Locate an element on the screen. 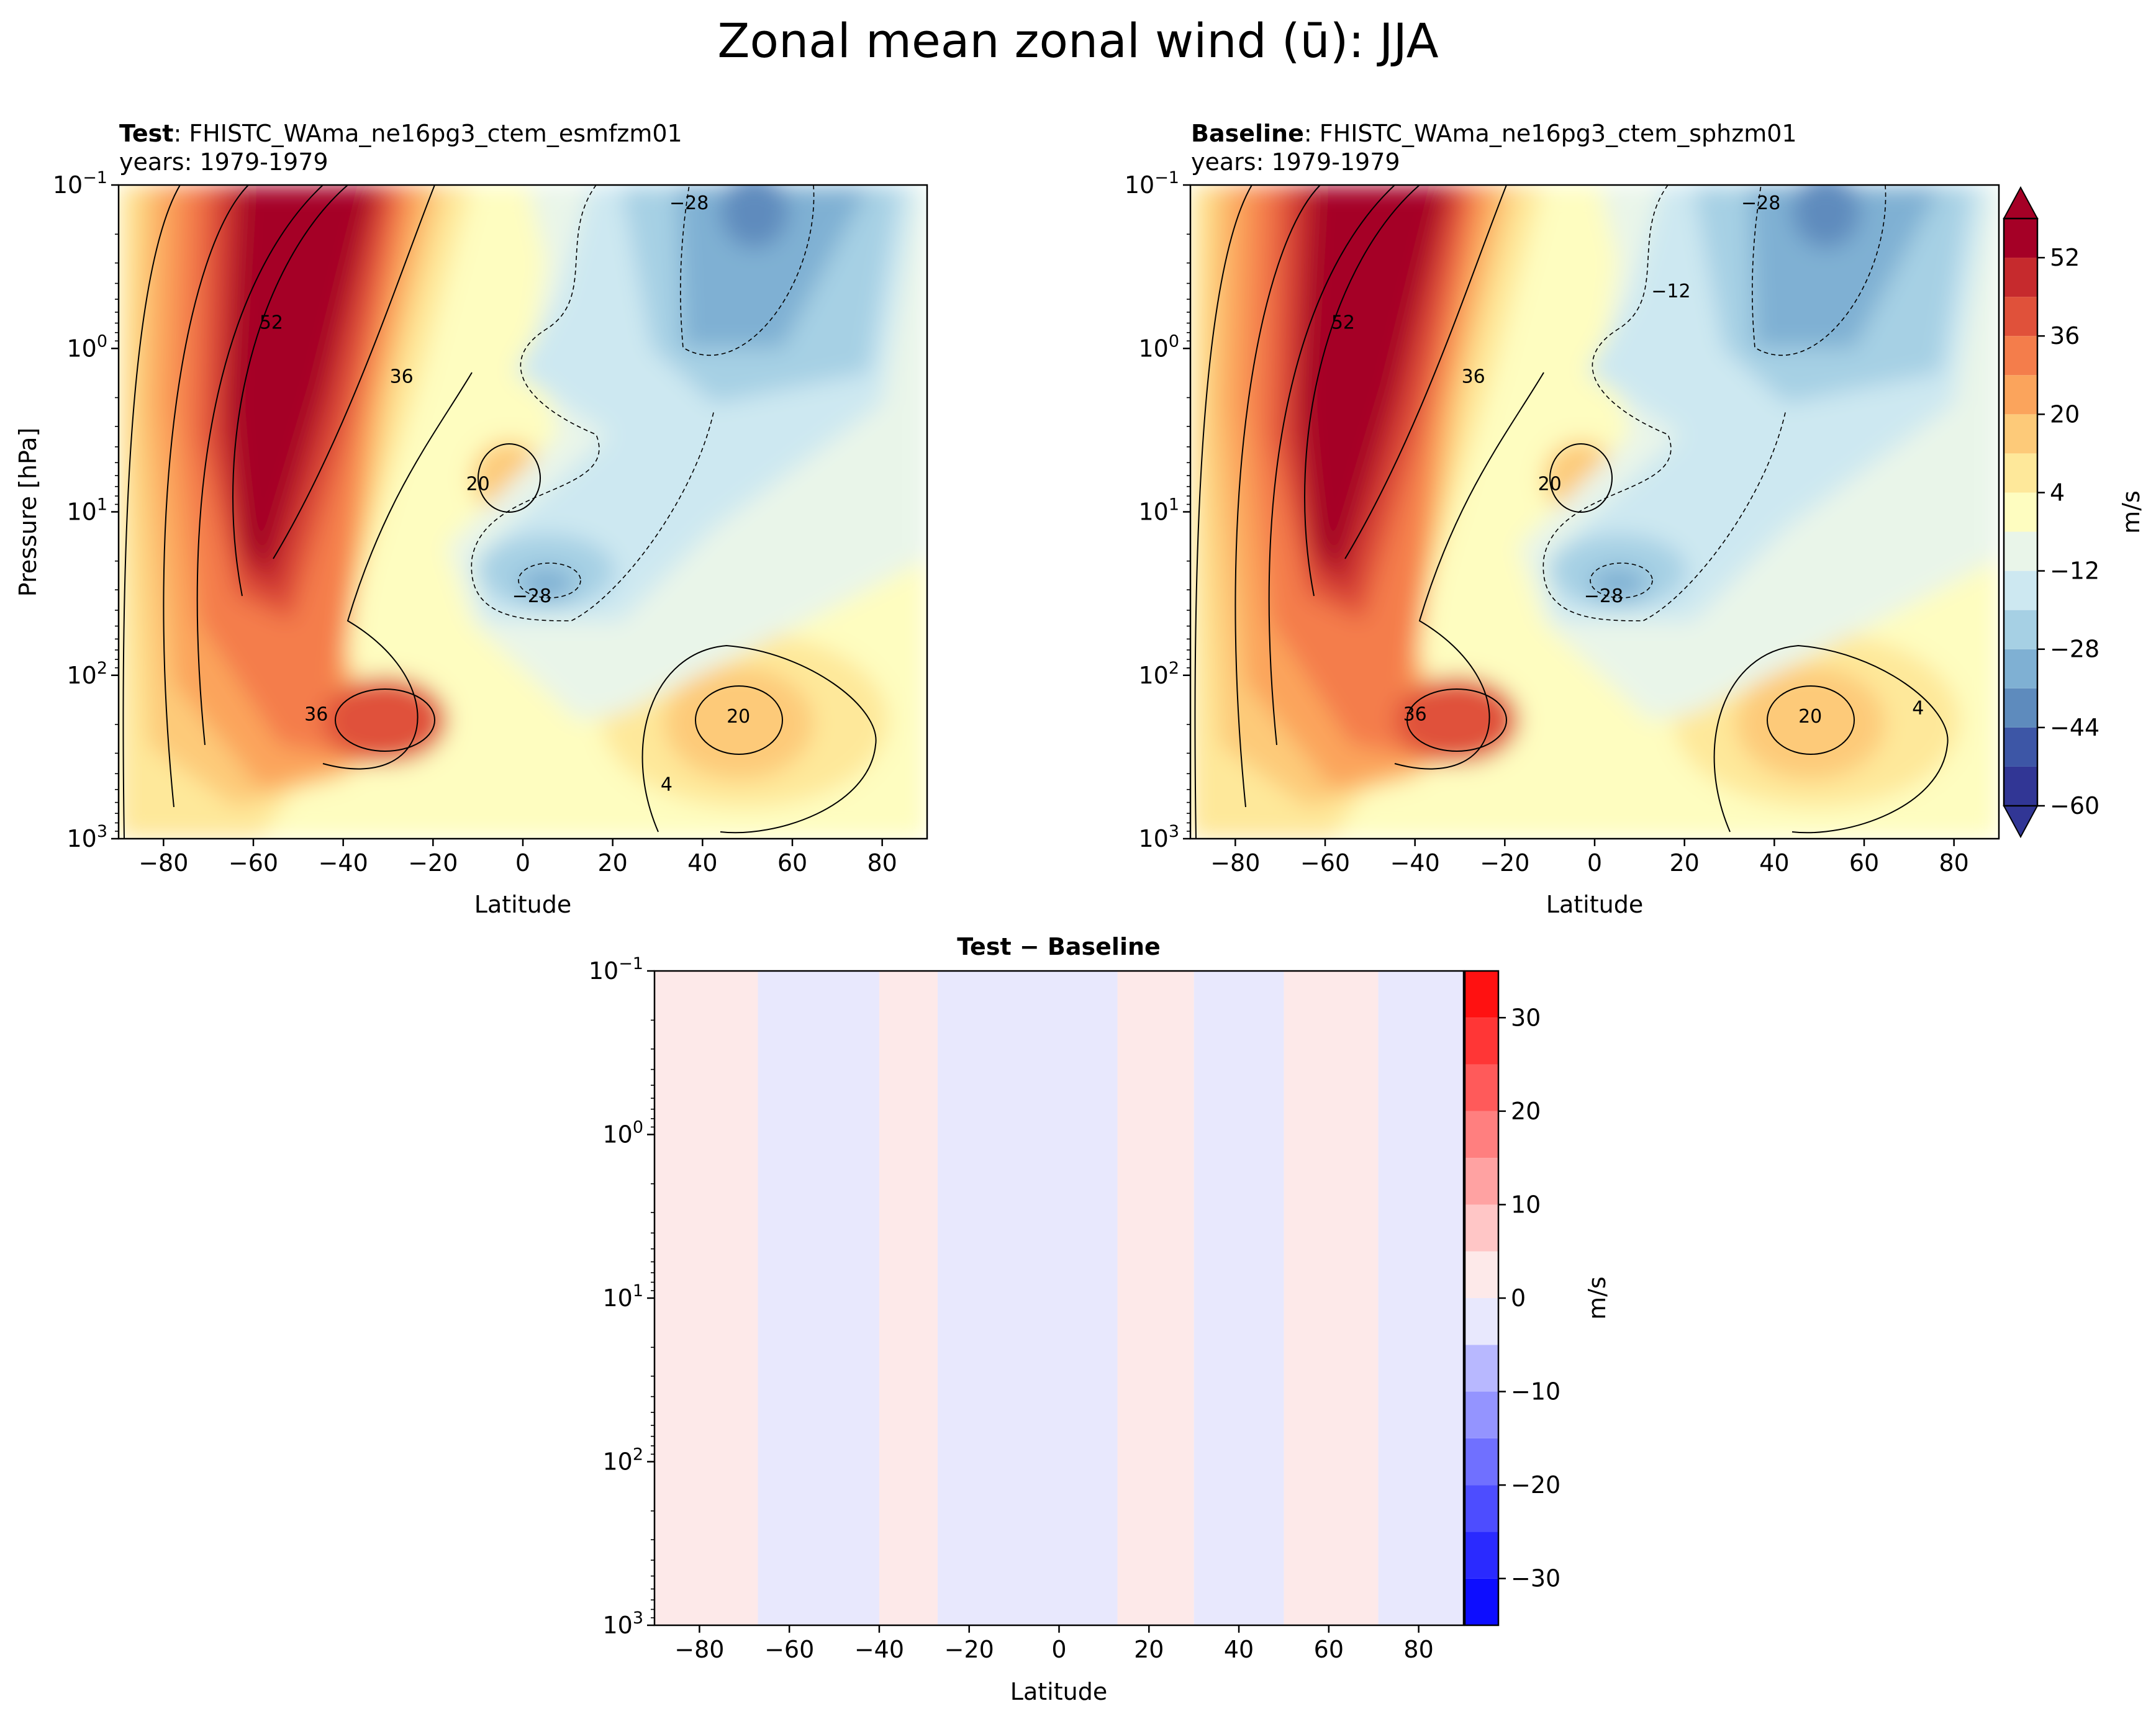 This screenshot has height=1719, width=2156. panel-baseline-field is located at coordinates (1595, 506).